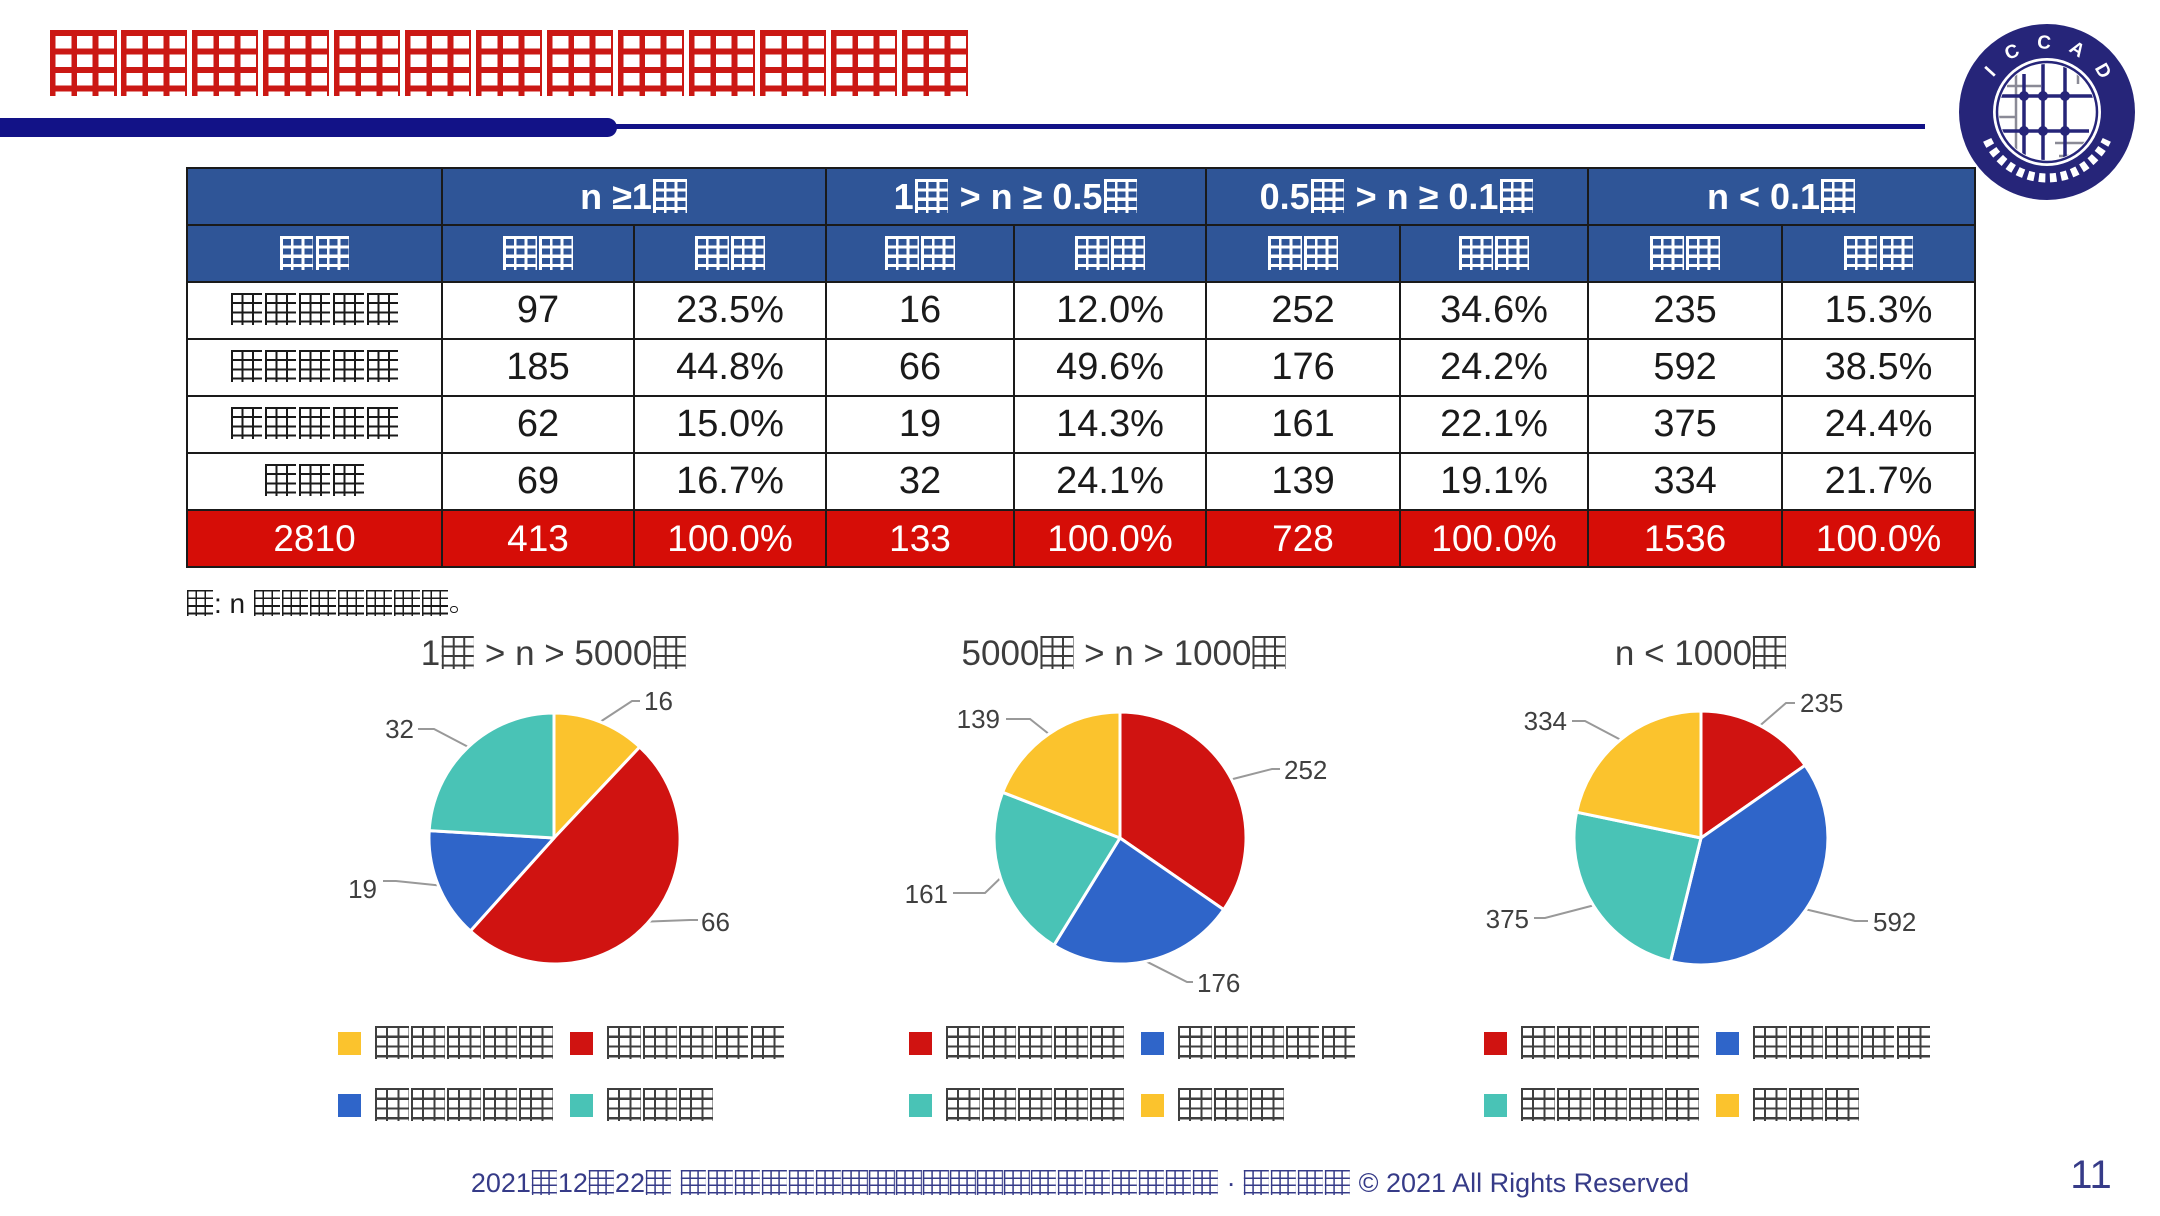 The height and width of the screenshot is (1216, 2160). What do you see at coordinates (978, 719) in the screenshot?
I see `svg-text: 139` at bounding box center [978, 719].